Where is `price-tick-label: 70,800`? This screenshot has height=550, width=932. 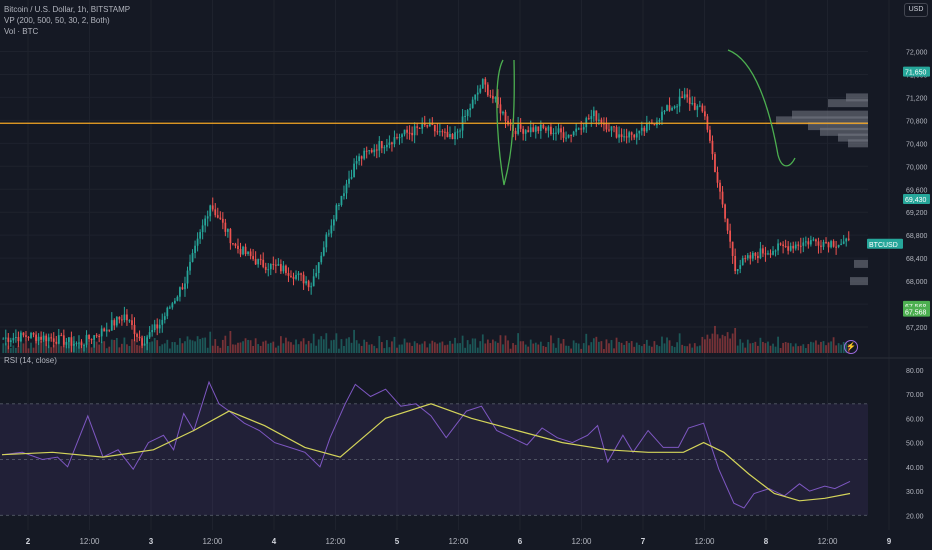 price-tick-label: 70,800 is located at coordinates (917, 121).